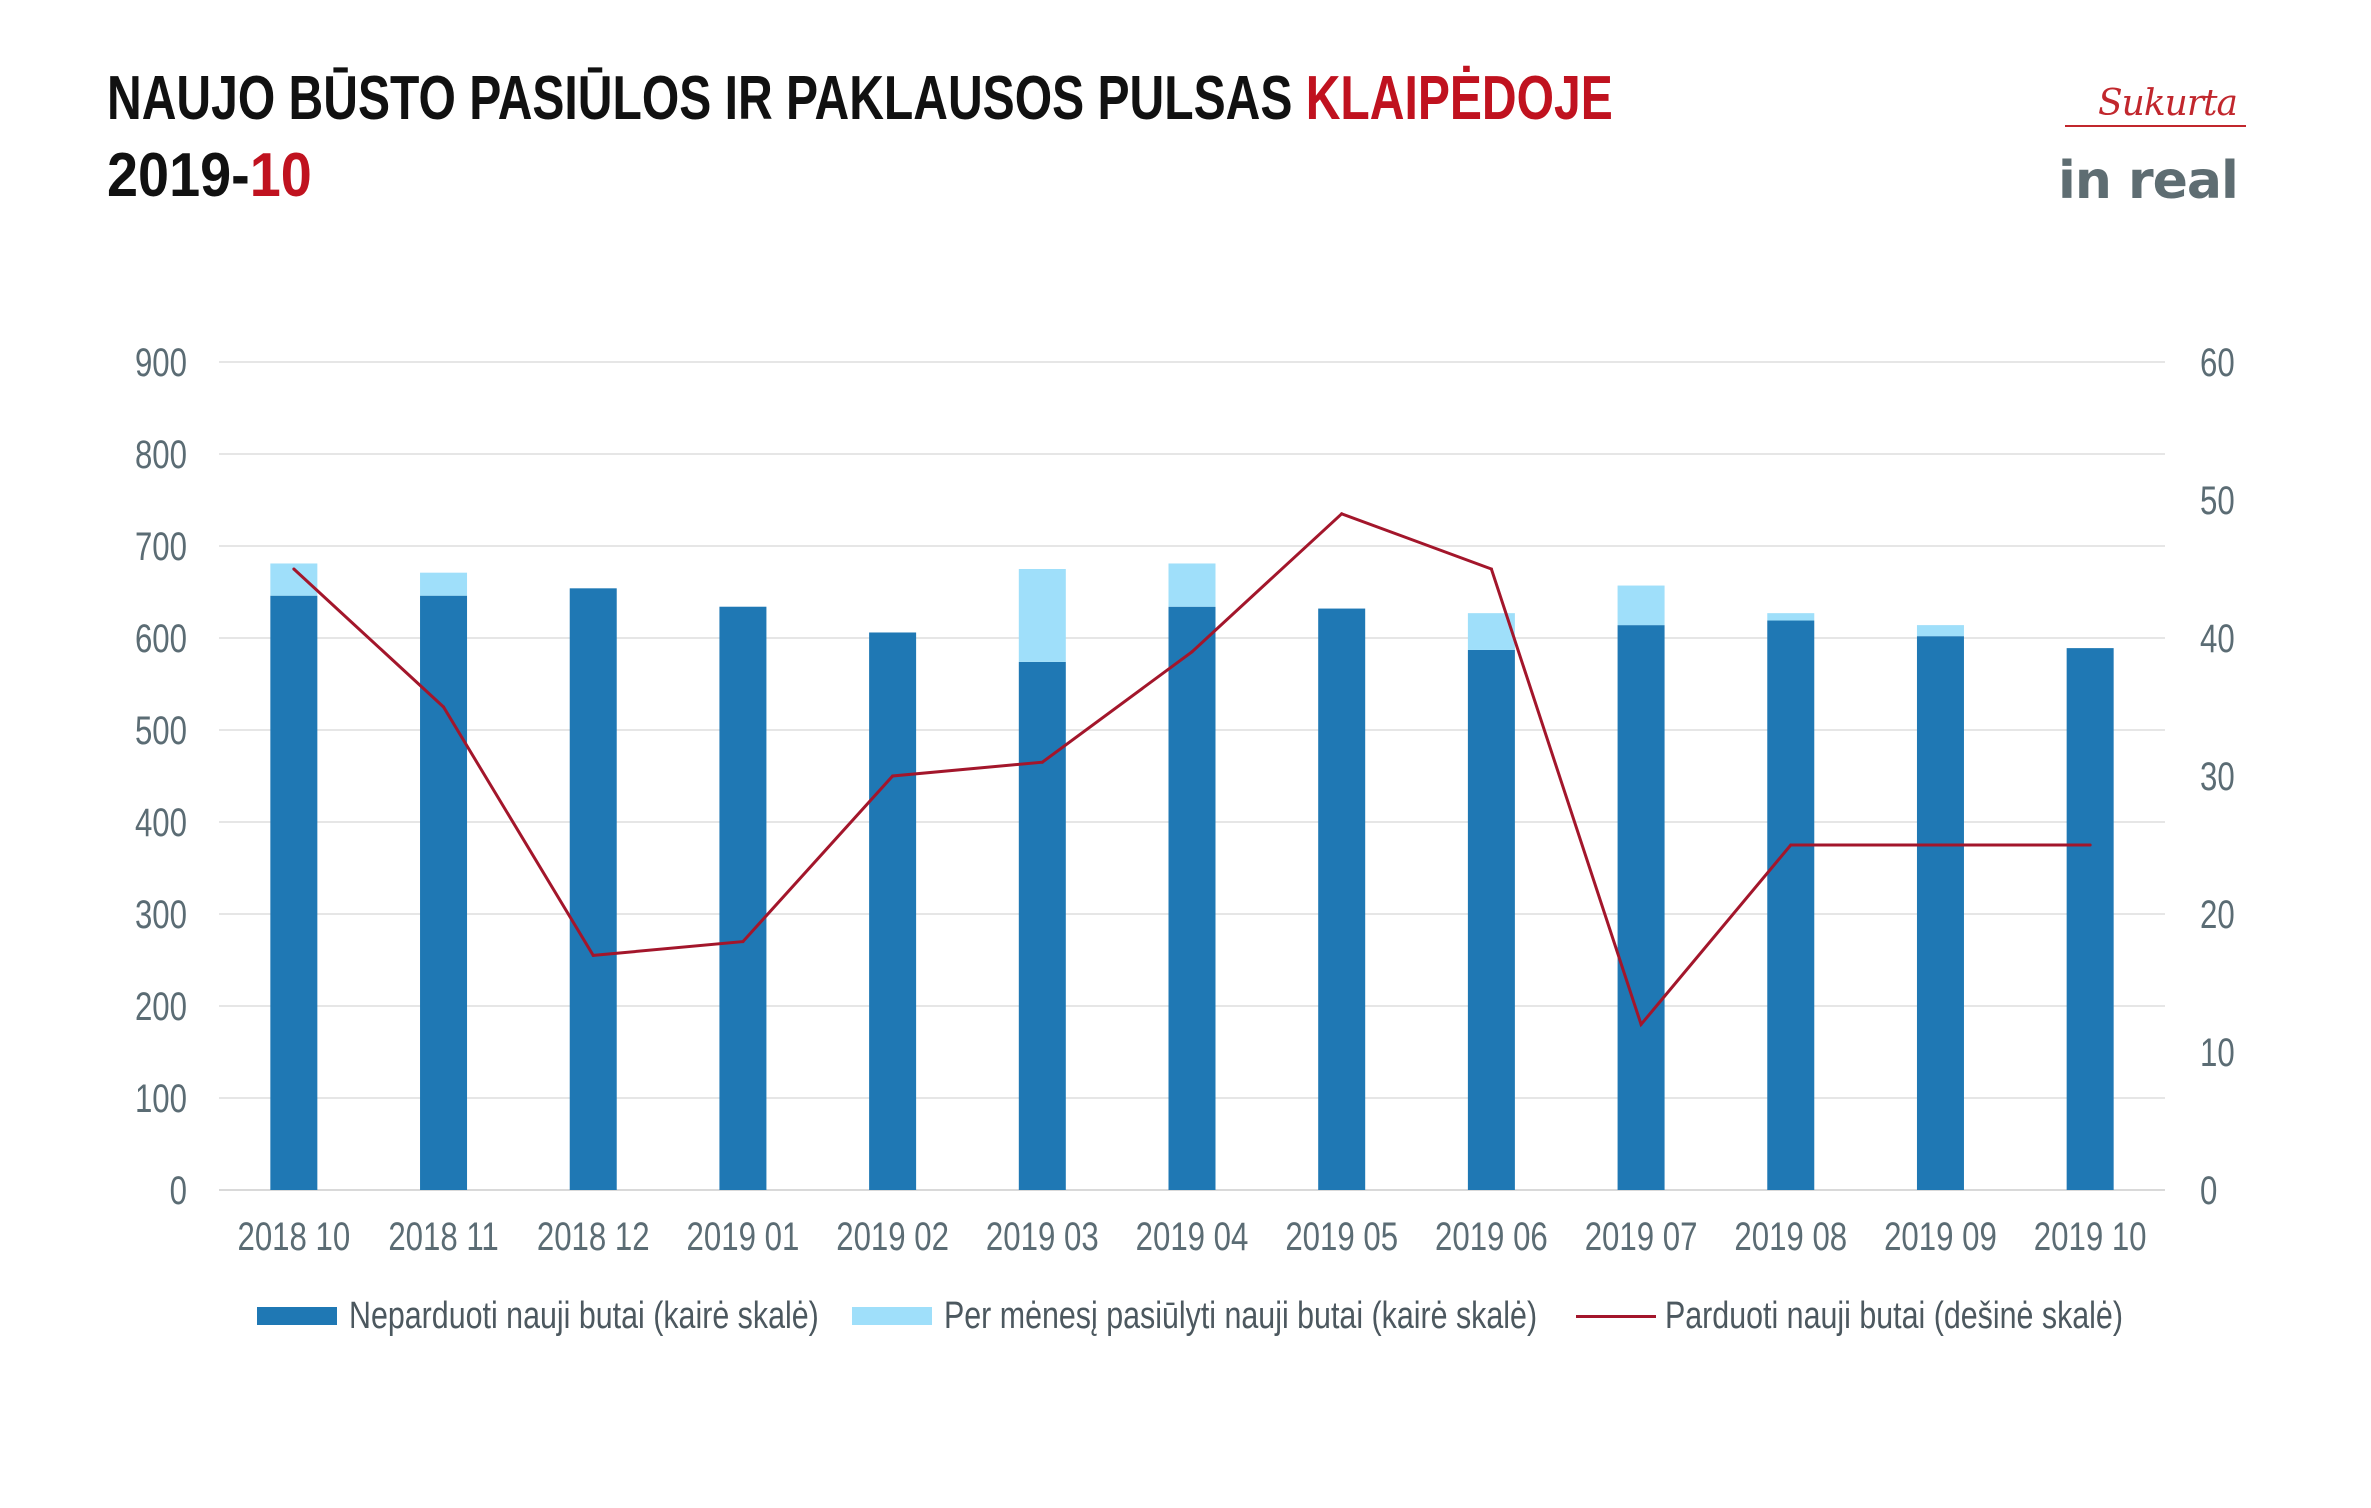 The height and width of the screenshot is (1508, 2371). What do you see at coordinates (1341, 1236) in the screenshot?
I see `x-category-label: 2019 05` at bounding box center [1341, 1236].